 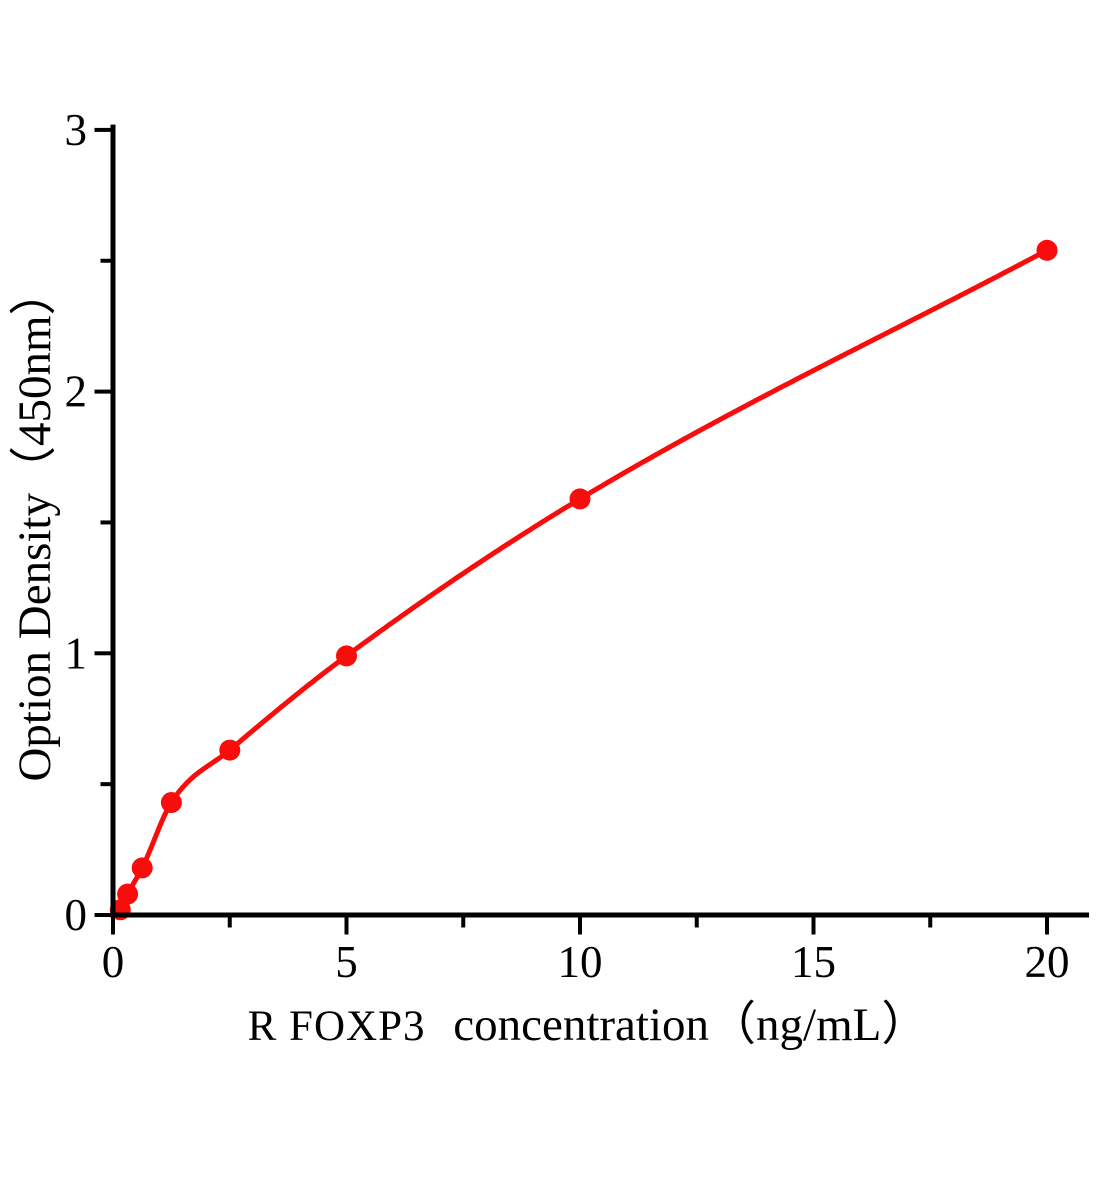 I want to click on y-tick-label: 0, so click(x=76, y=915).